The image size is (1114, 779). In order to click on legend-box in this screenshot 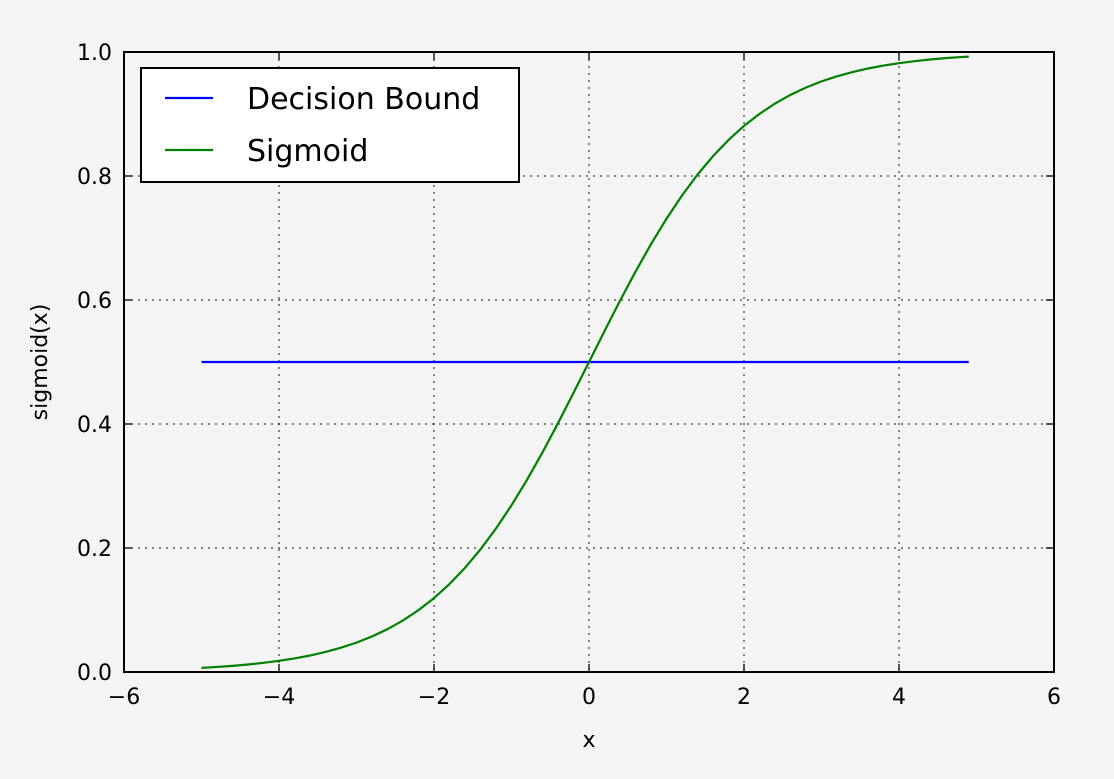, I will do `click(330, 125)`.